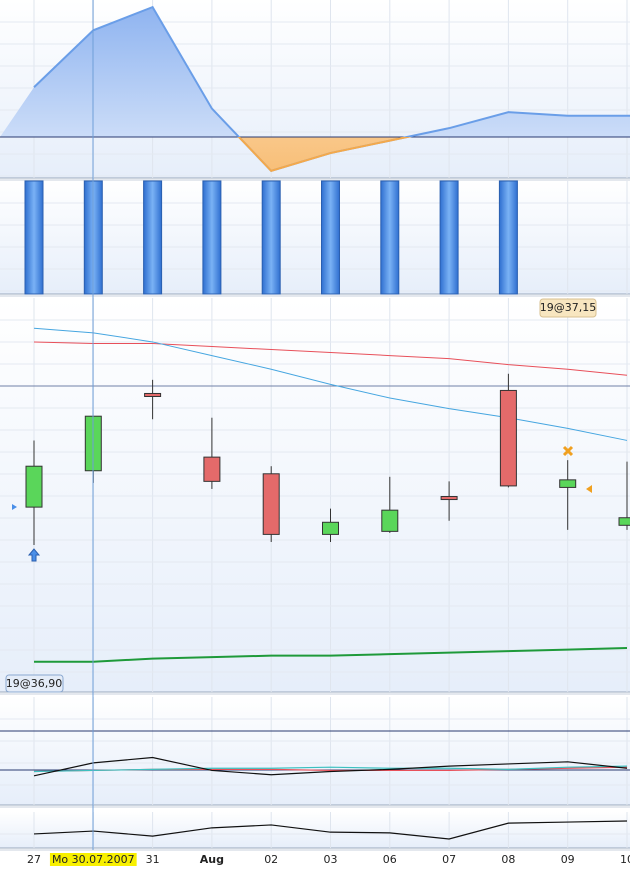 The width and height of the screenshot is (630, 884). Describe the element at coordinates (271, 859) in the screenshot. I see `x-tick-label: 02` at that location.